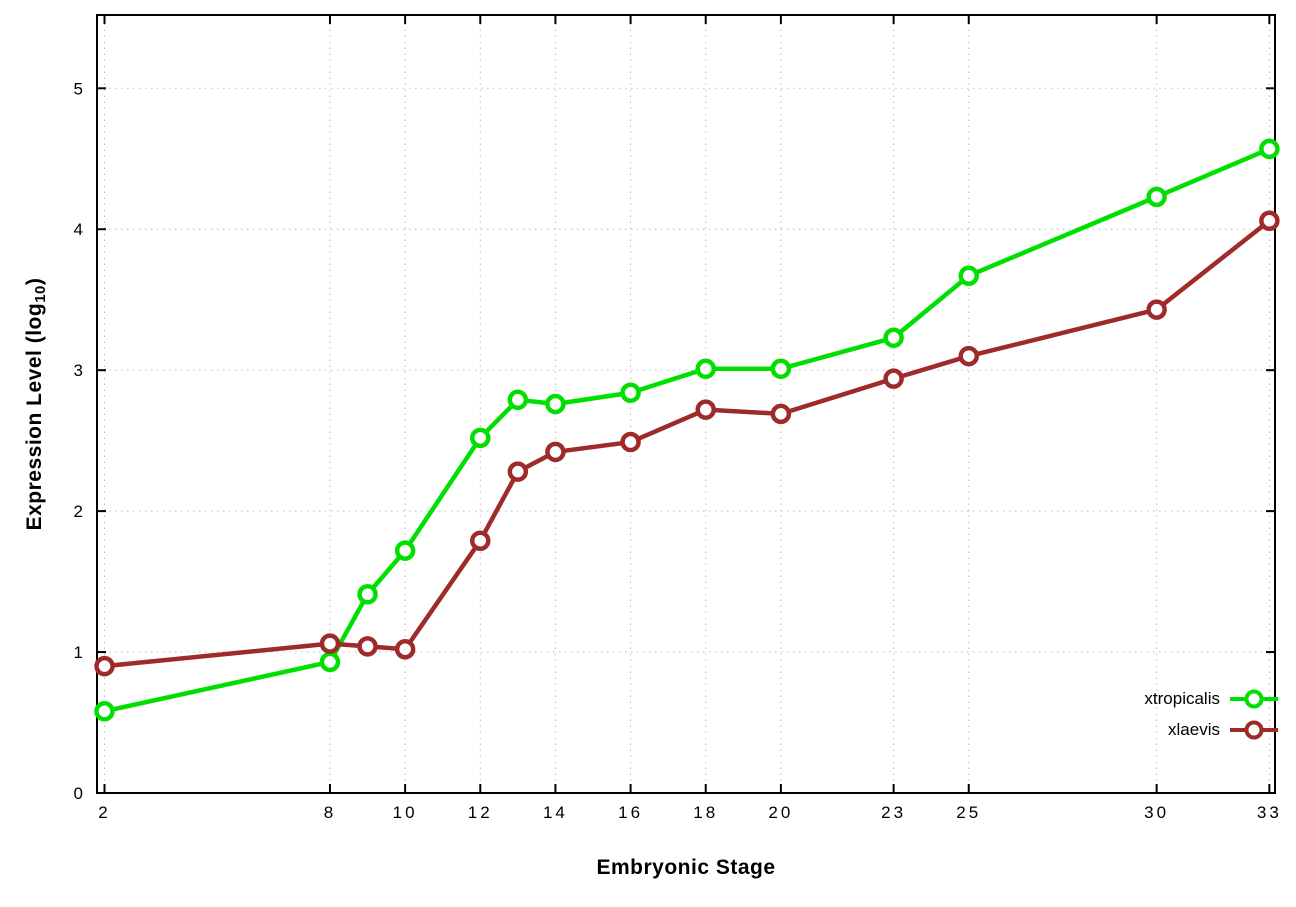 The height and width of the screenshot is (907, 1296). What do you see at coordinates (705, 812) in the screenshot?
I see `x-tick-label: 18` at bounding box center [705, 812].